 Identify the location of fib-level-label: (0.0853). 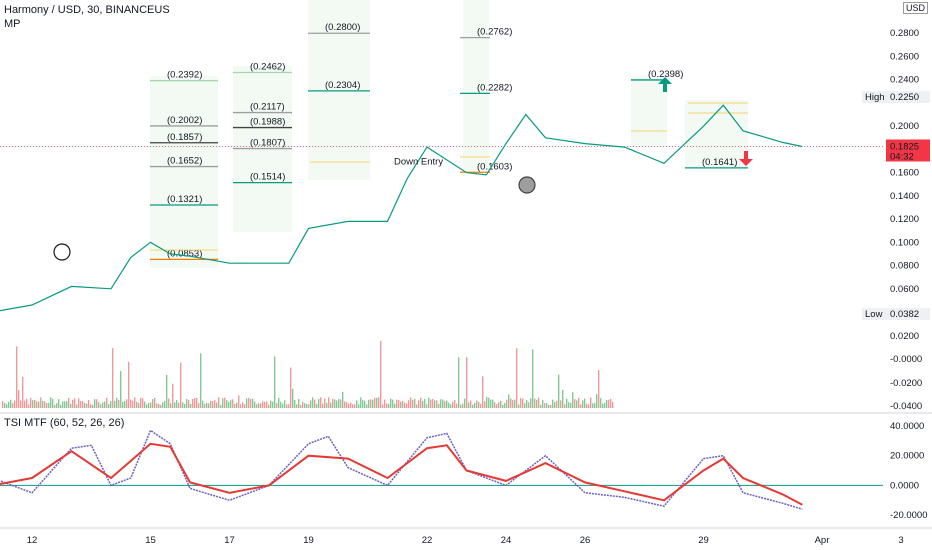
(184, 253).